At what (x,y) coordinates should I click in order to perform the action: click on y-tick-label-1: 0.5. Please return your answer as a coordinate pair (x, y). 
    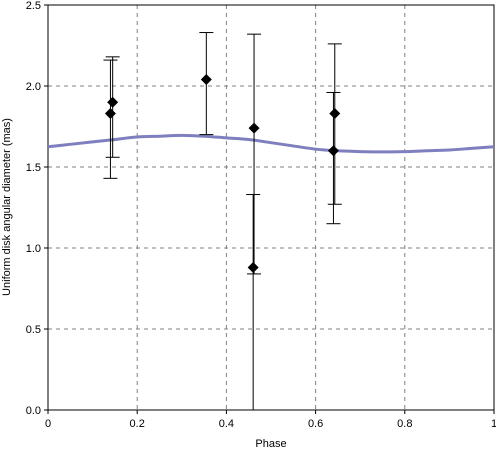
    Looking at the image, I should click on (33, 330).